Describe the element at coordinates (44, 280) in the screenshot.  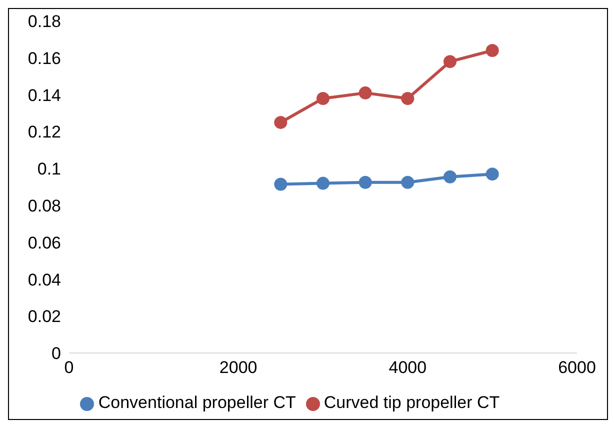
I see `y-tick-label: 0.04` at that location.